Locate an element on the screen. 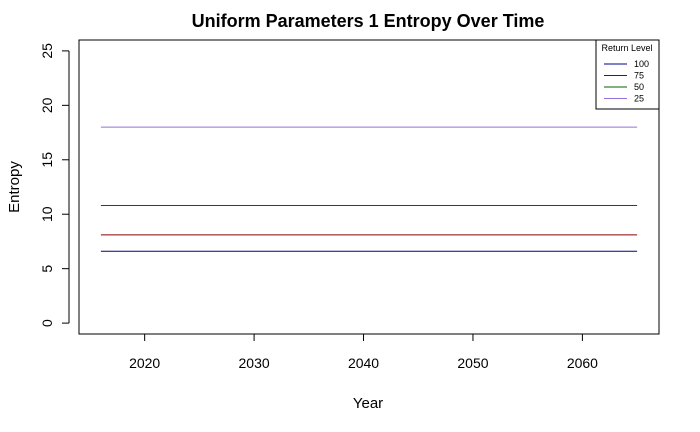  x-axis: 2020 2030 2040 2050 2060 is located at coordinates (363, 352).